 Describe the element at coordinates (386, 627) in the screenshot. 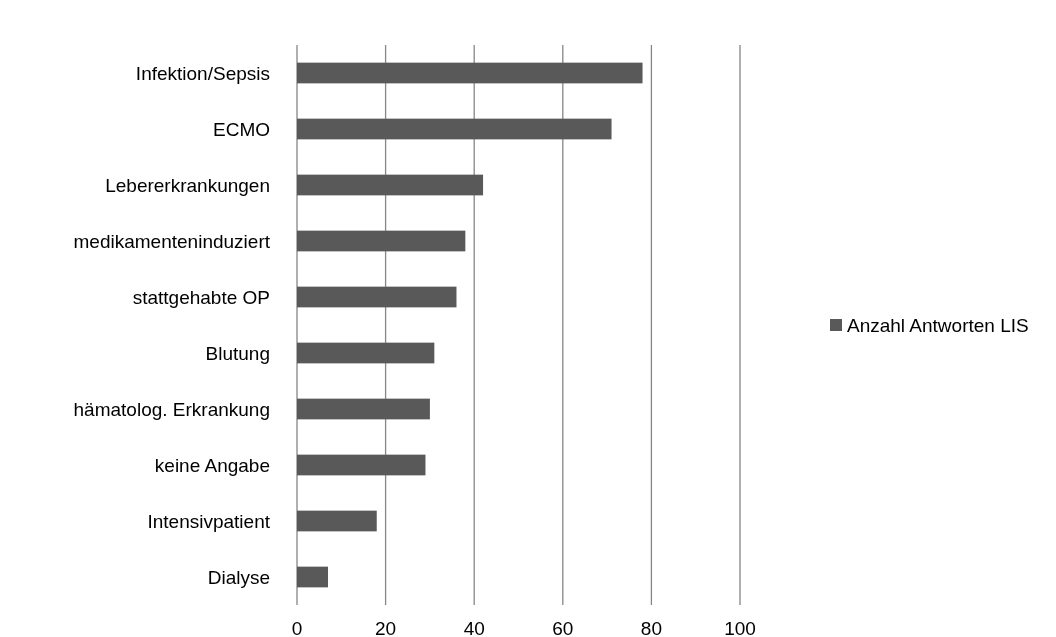

I see `x-tick-label: 20` at that location.